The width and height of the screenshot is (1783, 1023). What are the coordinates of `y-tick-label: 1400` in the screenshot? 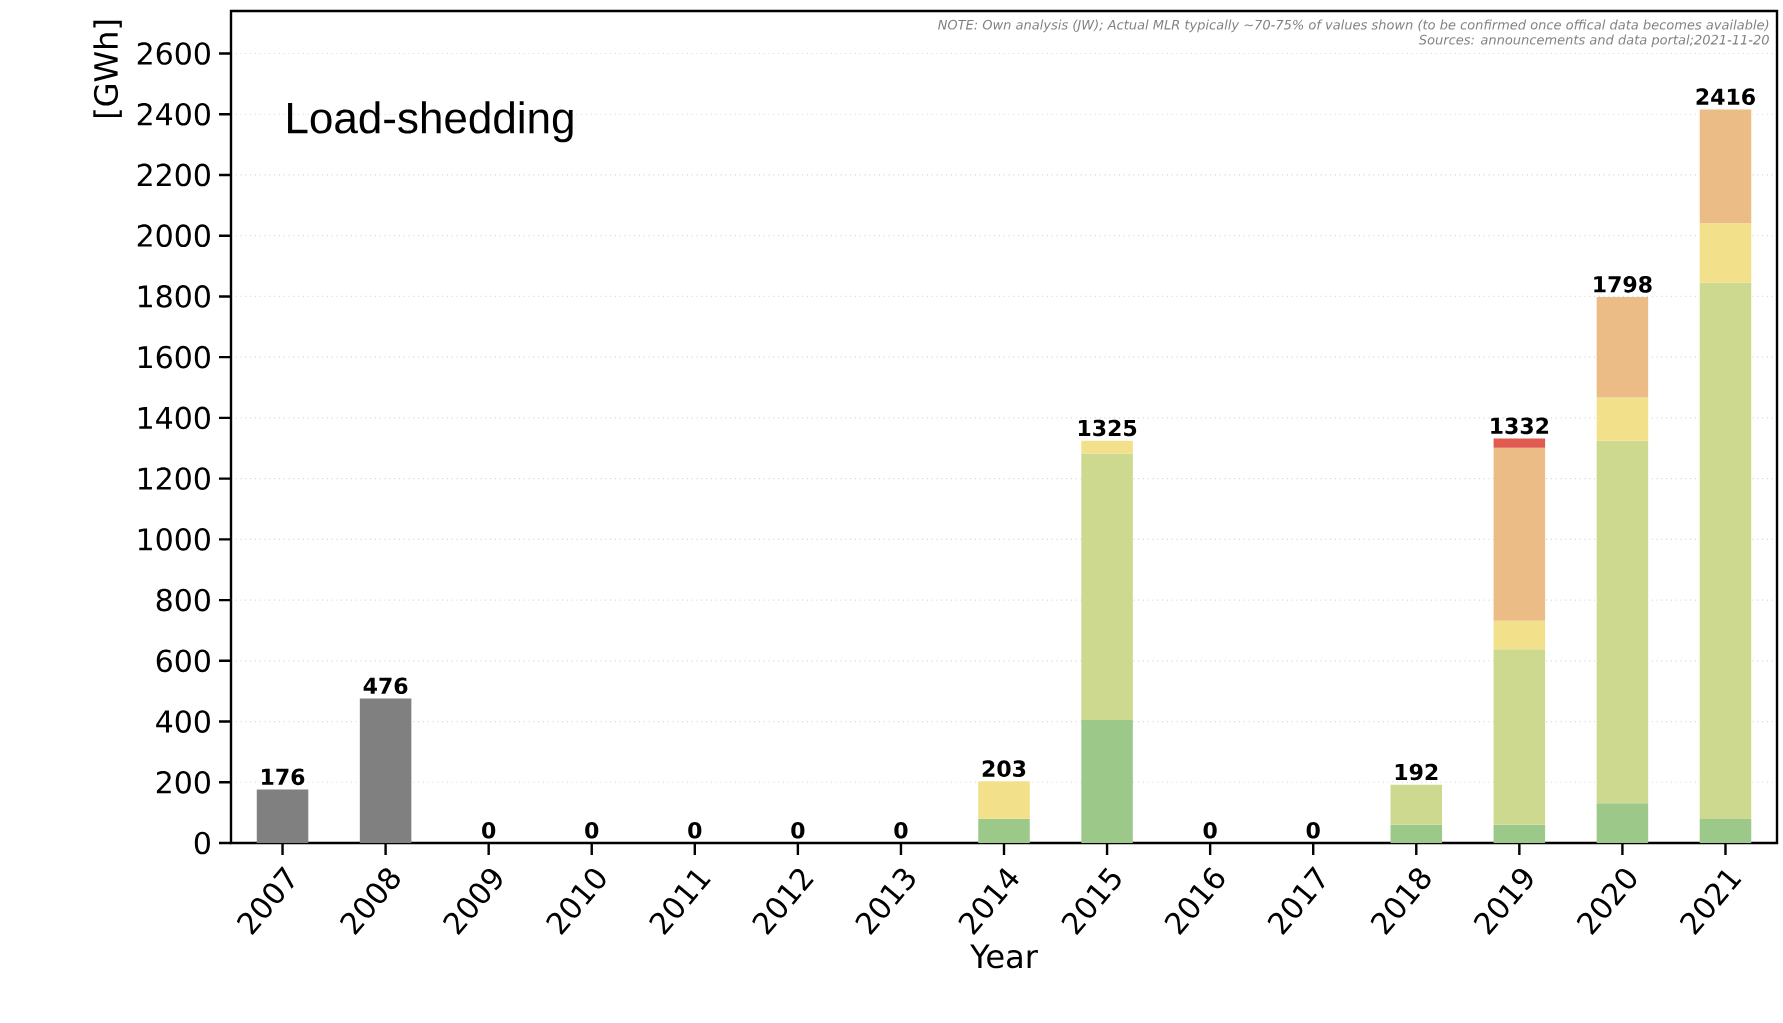 It's located at (174, 418).